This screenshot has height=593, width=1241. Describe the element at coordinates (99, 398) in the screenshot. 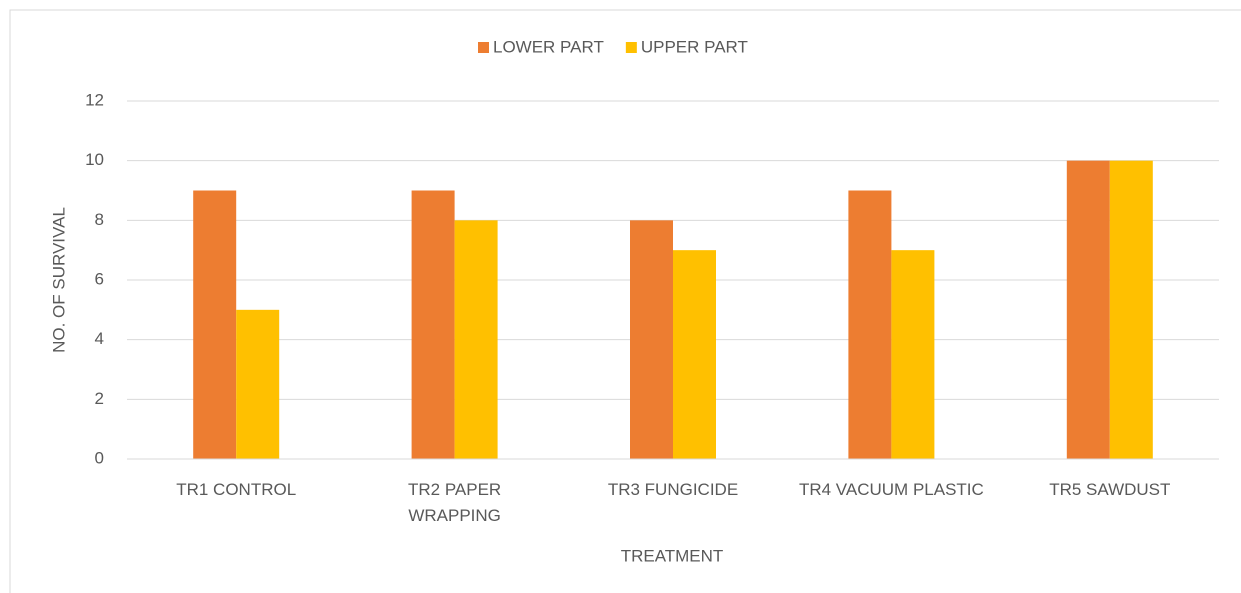

I see `y-tick-label: 2` at that location.